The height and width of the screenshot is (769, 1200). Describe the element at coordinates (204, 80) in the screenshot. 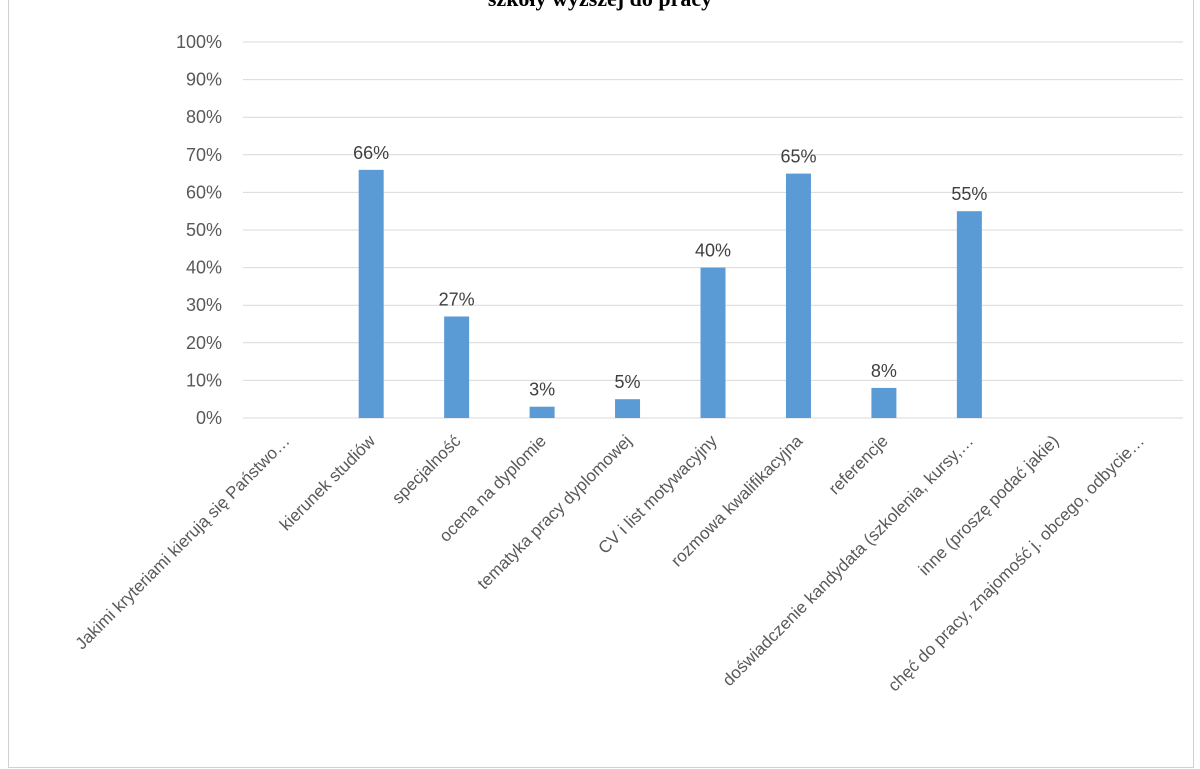

I see `y-tick-label: 90%` at that location.